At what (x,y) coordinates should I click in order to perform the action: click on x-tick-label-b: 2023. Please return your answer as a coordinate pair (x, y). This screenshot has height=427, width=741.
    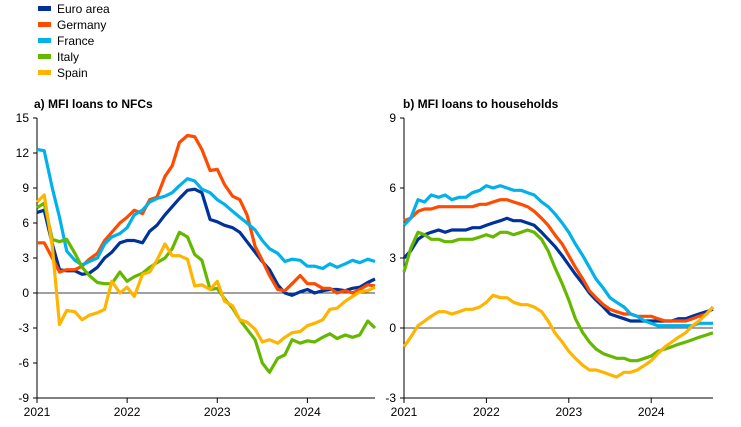
    Looking at the image, I should click on (568, 412).